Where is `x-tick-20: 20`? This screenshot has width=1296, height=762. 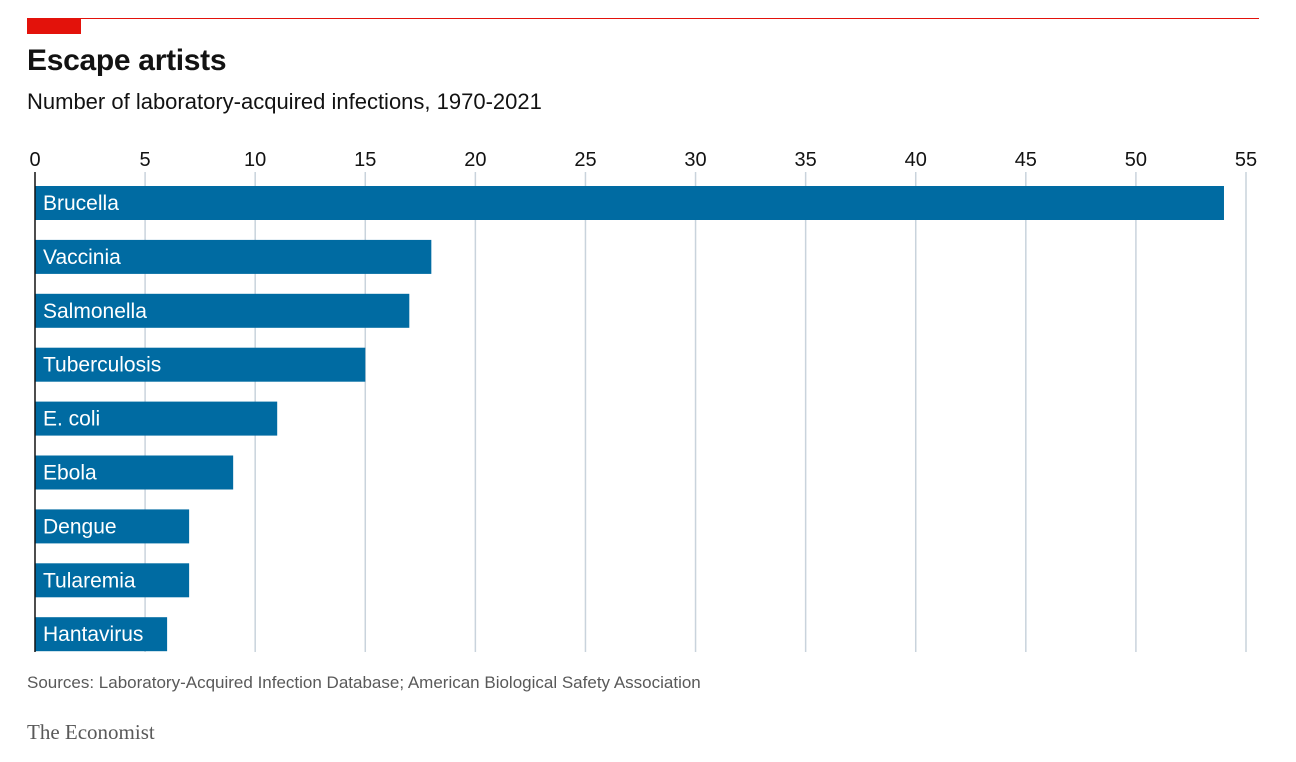 x-tick-20: 20 is located at coordinates (475, 160).